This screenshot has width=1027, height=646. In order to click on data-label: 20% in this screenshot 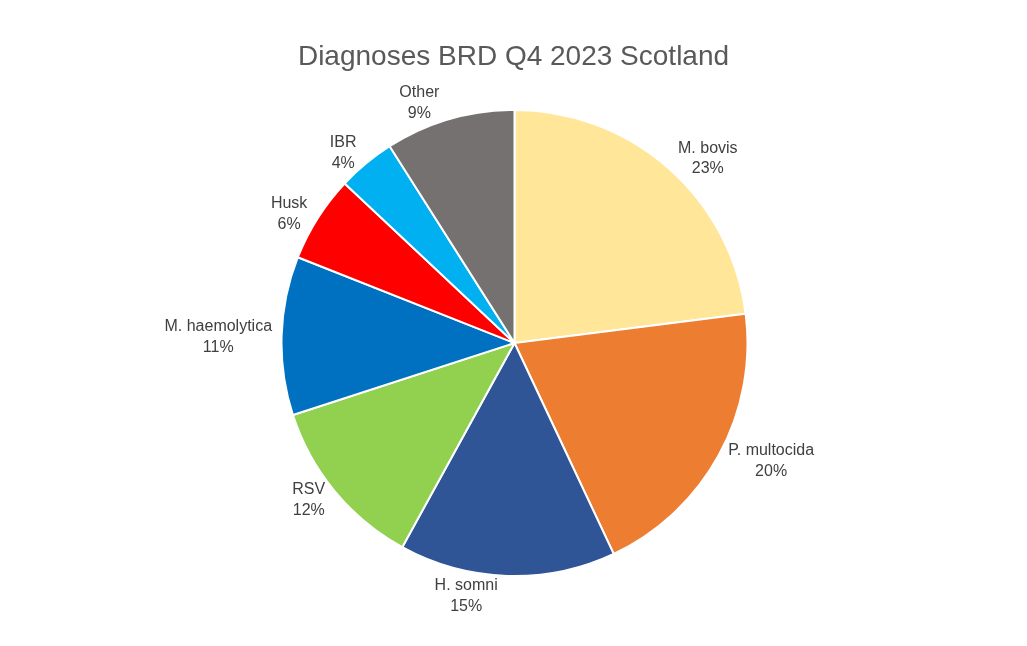, I will do `click(771, 470)`.